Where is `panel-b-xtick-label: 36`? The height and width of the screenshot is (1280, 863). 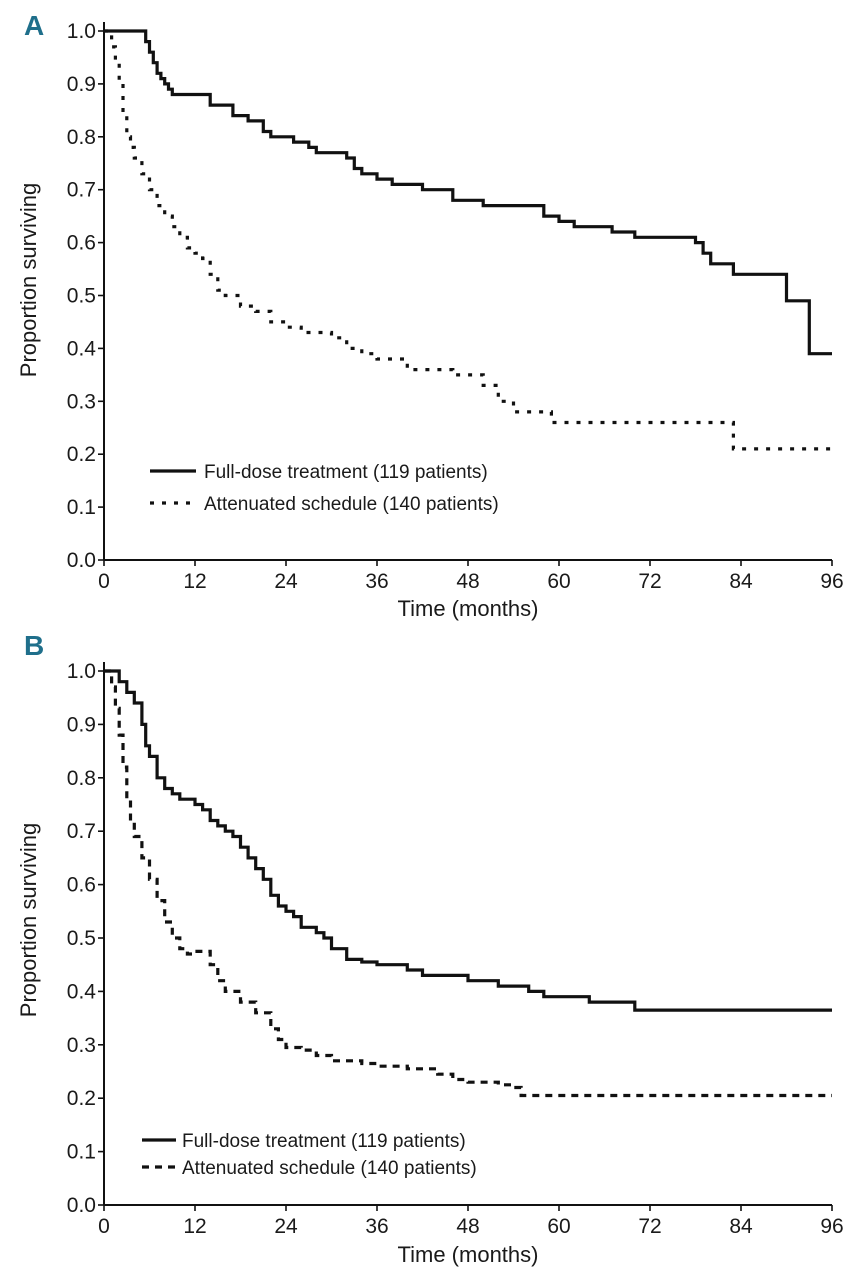 panel-b-xtick-label: 36 is located at coordinates (376, 1226).